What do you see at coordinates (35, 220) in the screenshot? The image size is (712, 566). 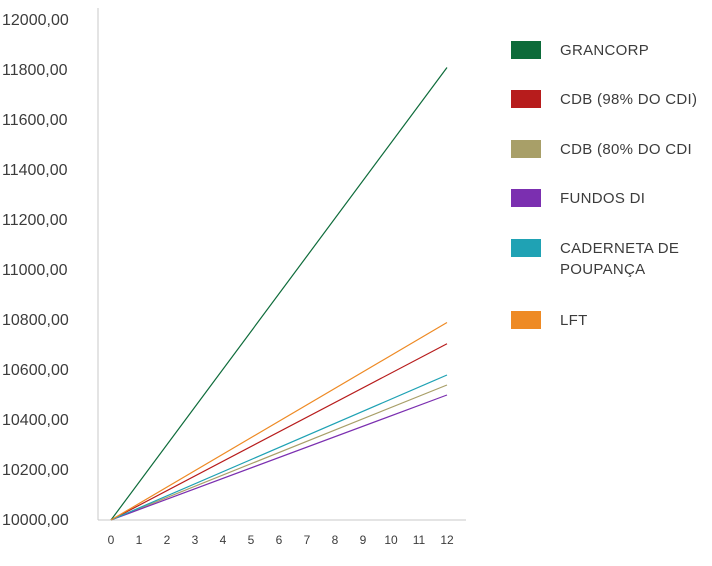 I see `y-tick-label: 11200,00` at bounding box center [35, 220].